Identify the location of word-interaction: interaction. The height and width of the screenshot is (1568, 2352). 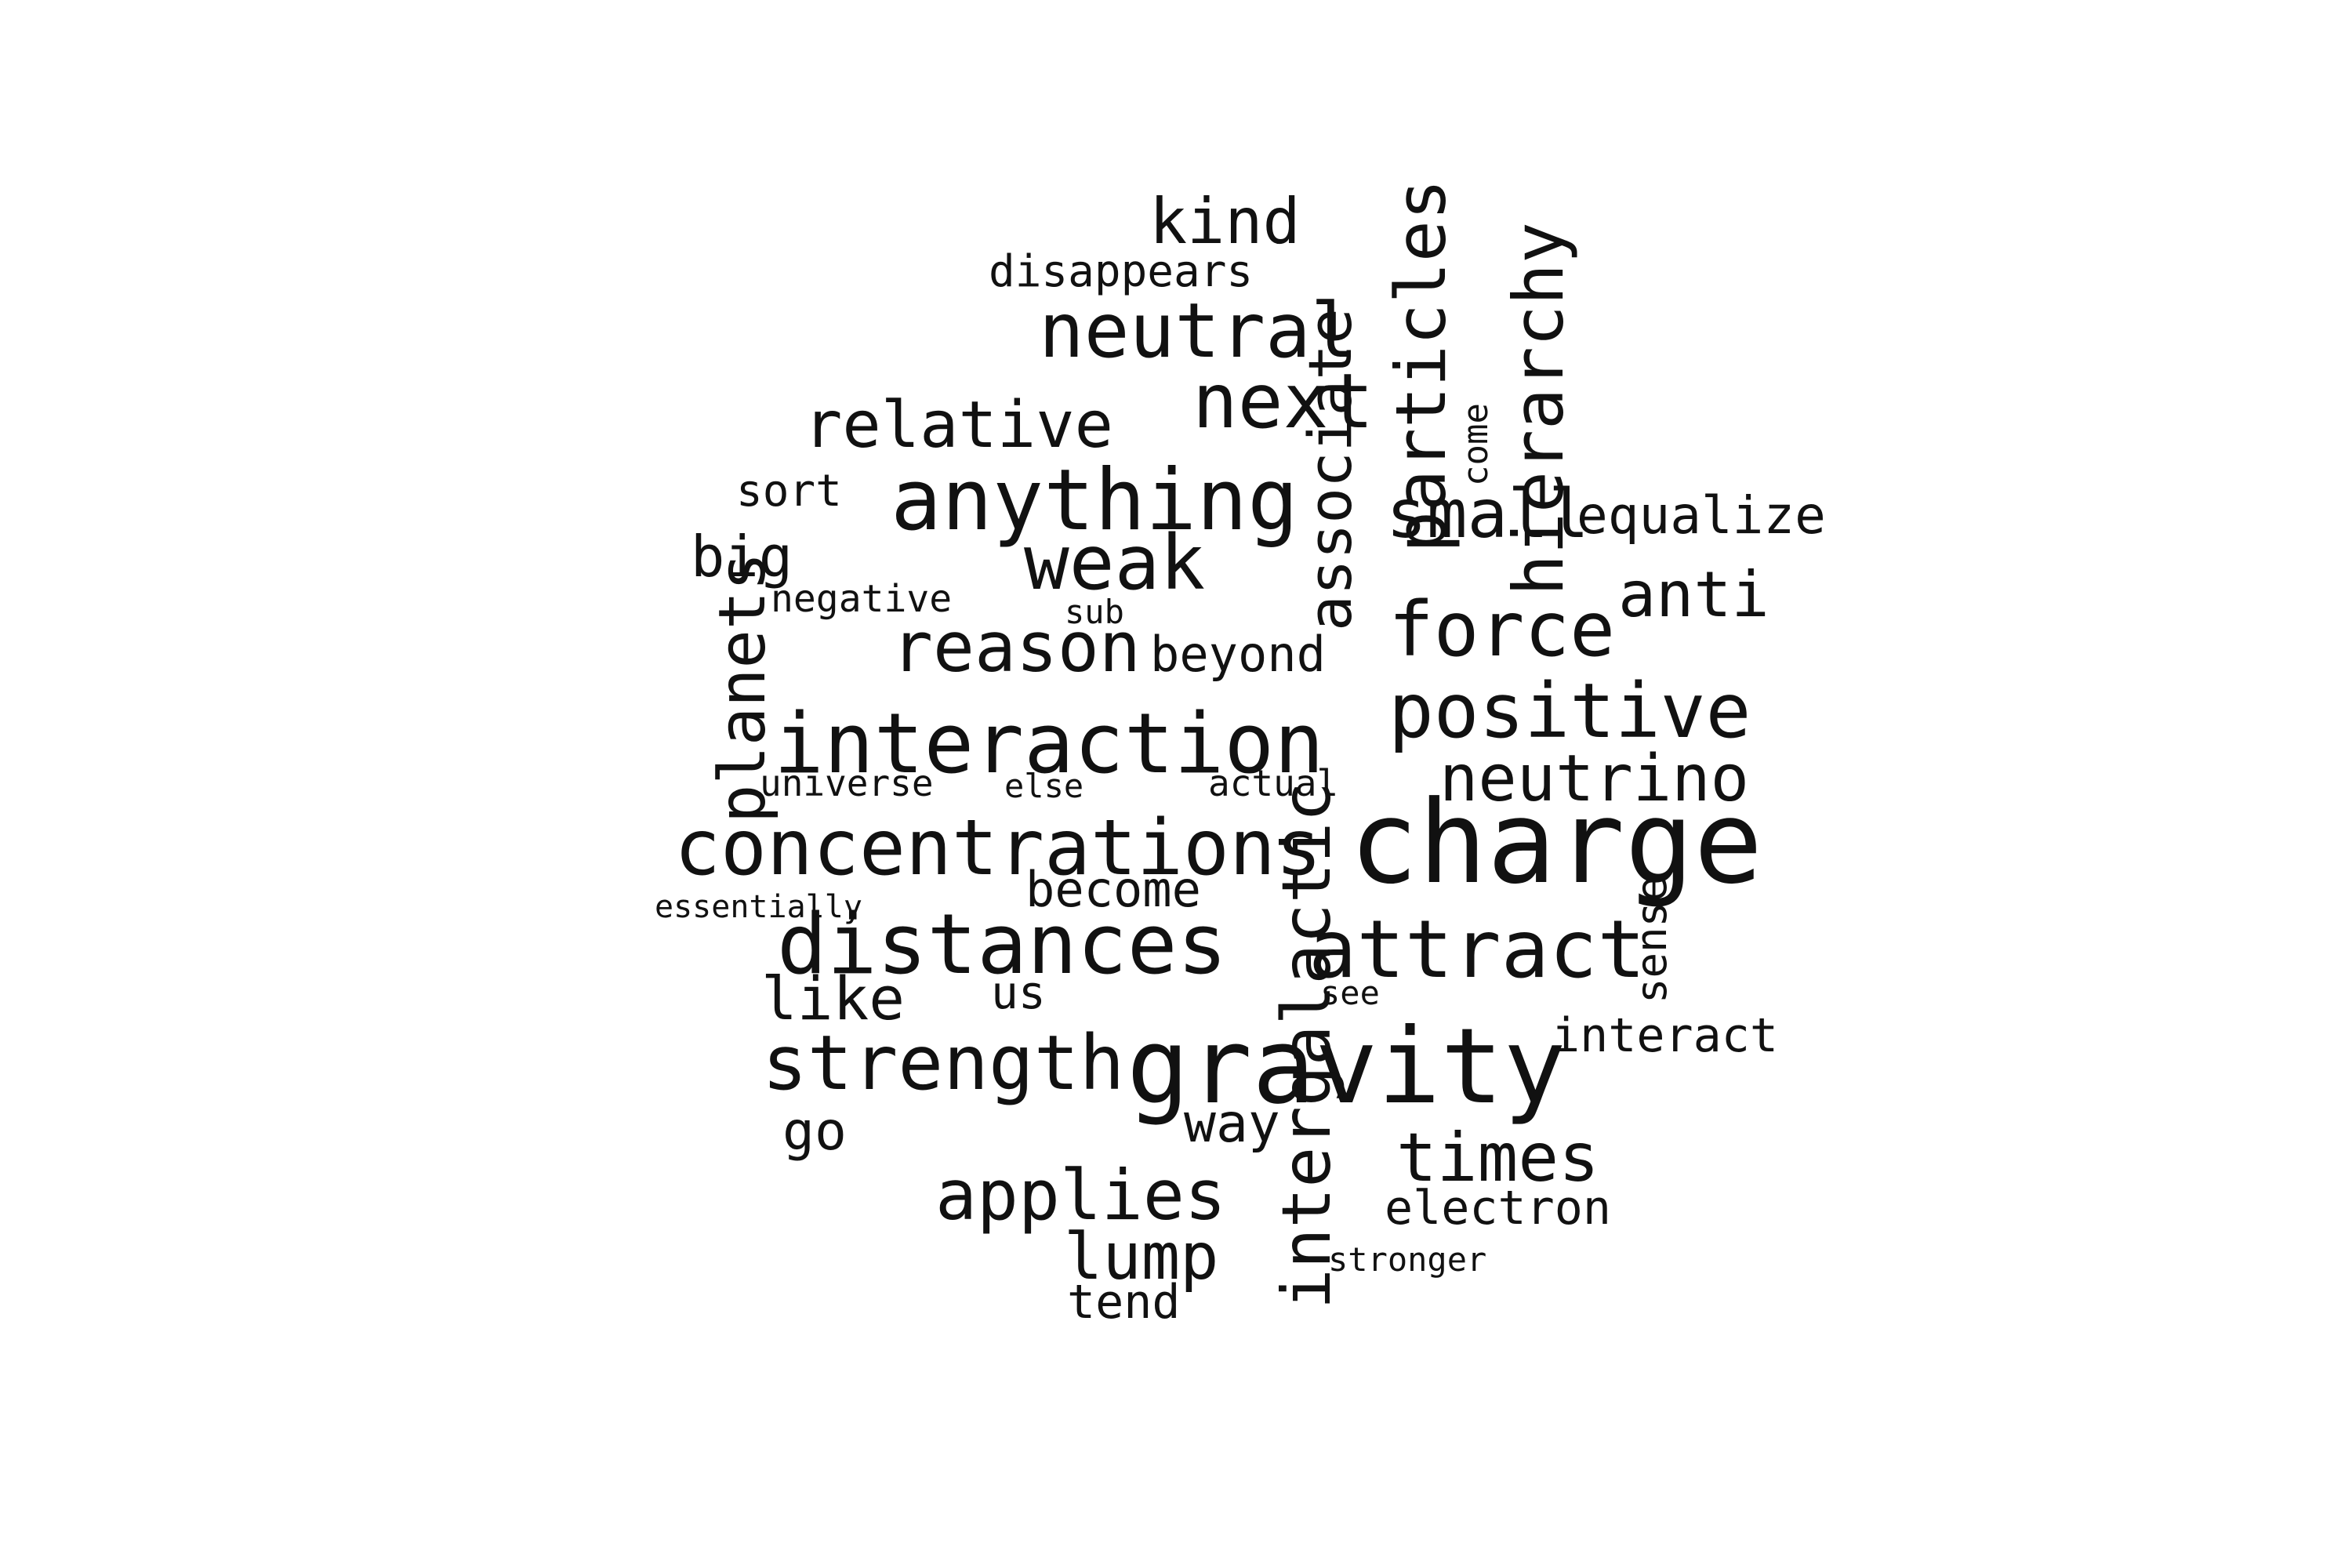
(1049, 743).